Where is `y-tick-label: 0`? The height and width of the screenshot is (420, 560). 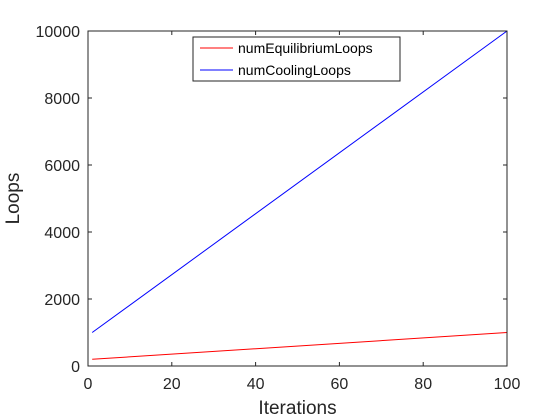
y-tick-label: 0 is located at coordinates (75, 367).